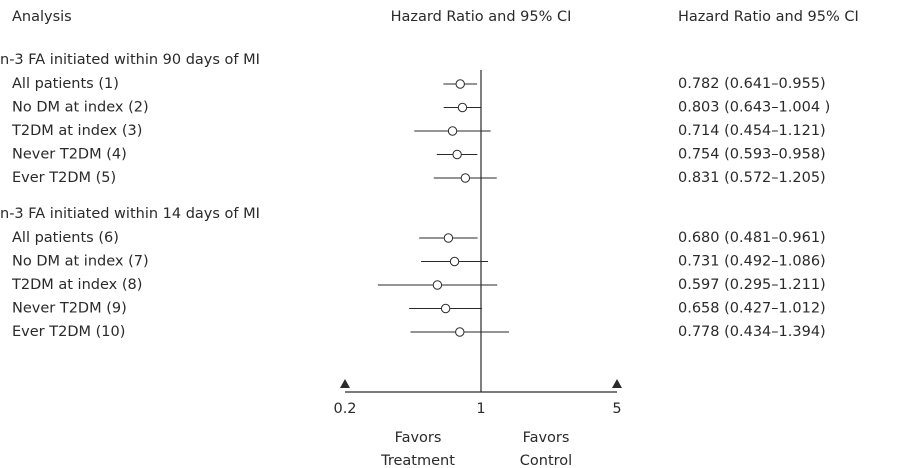 The width and height of the screenshot is (903, 468). What do you see at coordinates (42, 17) in the screenshot?
I see `column-header: Analysis` at bounding box center [42, 17].